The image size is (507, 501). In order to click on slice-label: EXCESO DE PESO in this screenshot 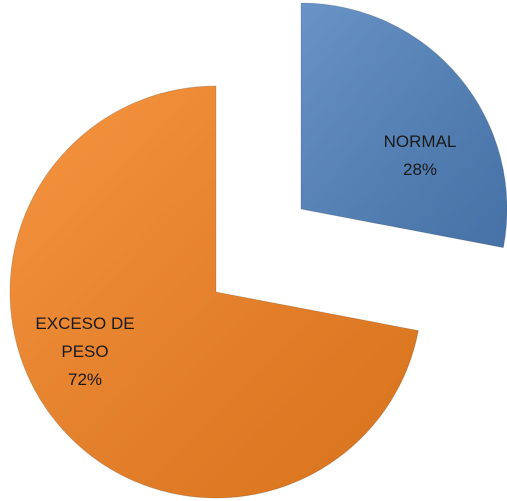, I will do `click(85, 337)`.